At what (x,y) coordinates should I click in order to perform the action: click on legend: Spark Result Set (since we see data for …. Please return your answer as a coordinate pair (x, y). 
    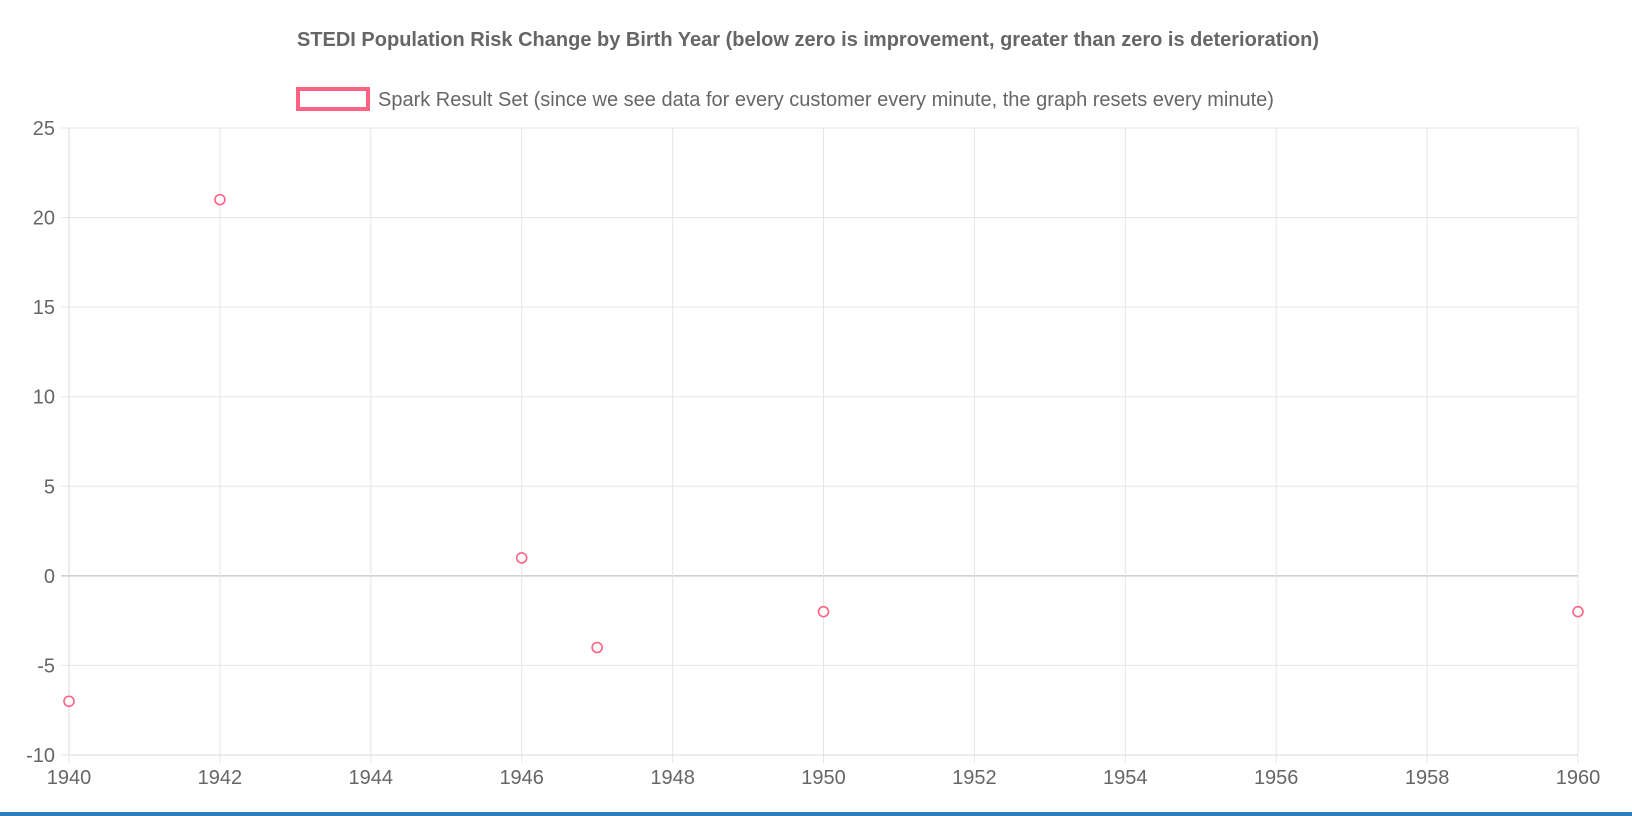
    Looking at the image, I should click on (785, 99).